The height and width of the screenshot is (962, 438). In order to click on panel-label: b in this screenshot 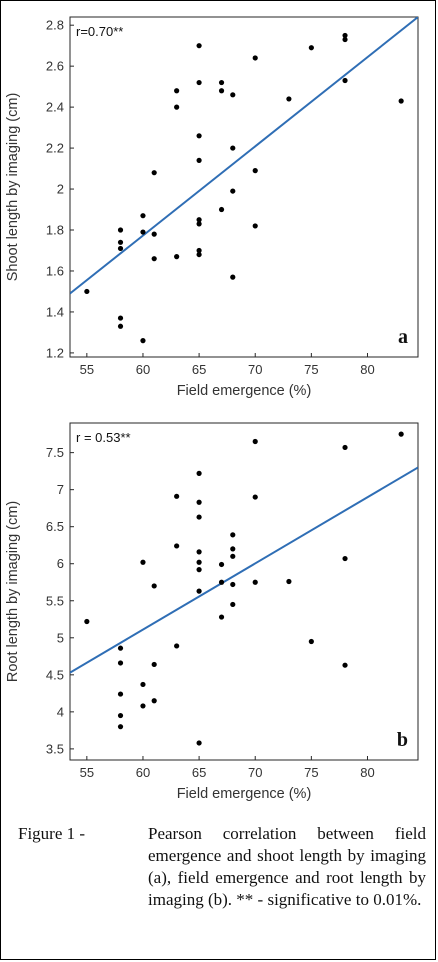, I will do `click(402, 740)`.